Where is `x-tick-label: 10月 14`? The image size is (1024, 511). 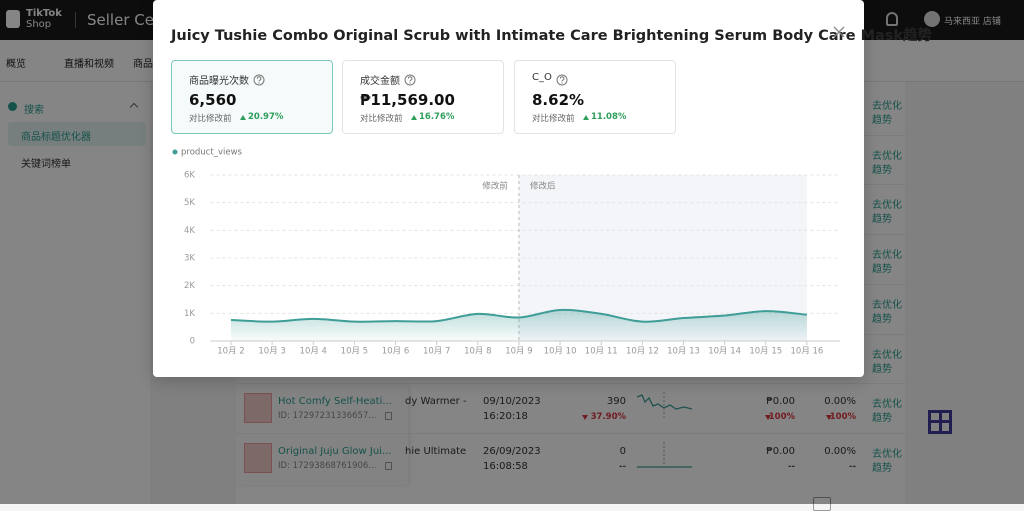
x-tick-label: 10月 14 is located at coordinates (724, 352).